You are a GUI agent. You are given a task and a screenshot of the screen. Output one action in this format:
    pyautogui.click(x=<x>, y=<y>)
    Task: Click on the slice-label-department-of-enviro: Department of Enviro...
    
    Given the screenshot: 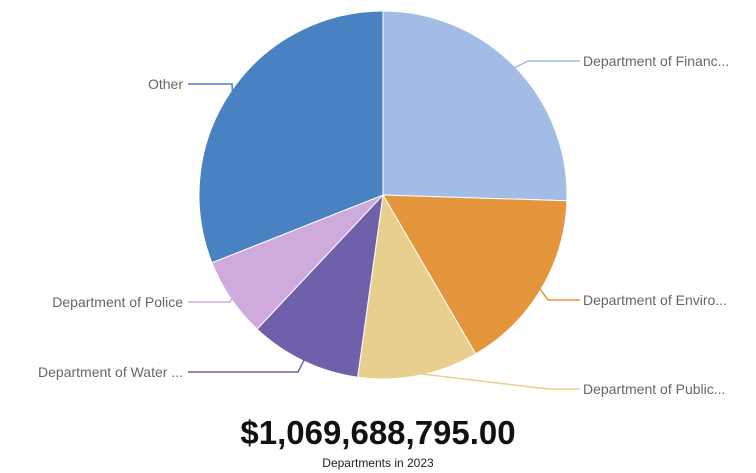 What is the action you would take?
    pyautogui.click(x=655, y=300)
    